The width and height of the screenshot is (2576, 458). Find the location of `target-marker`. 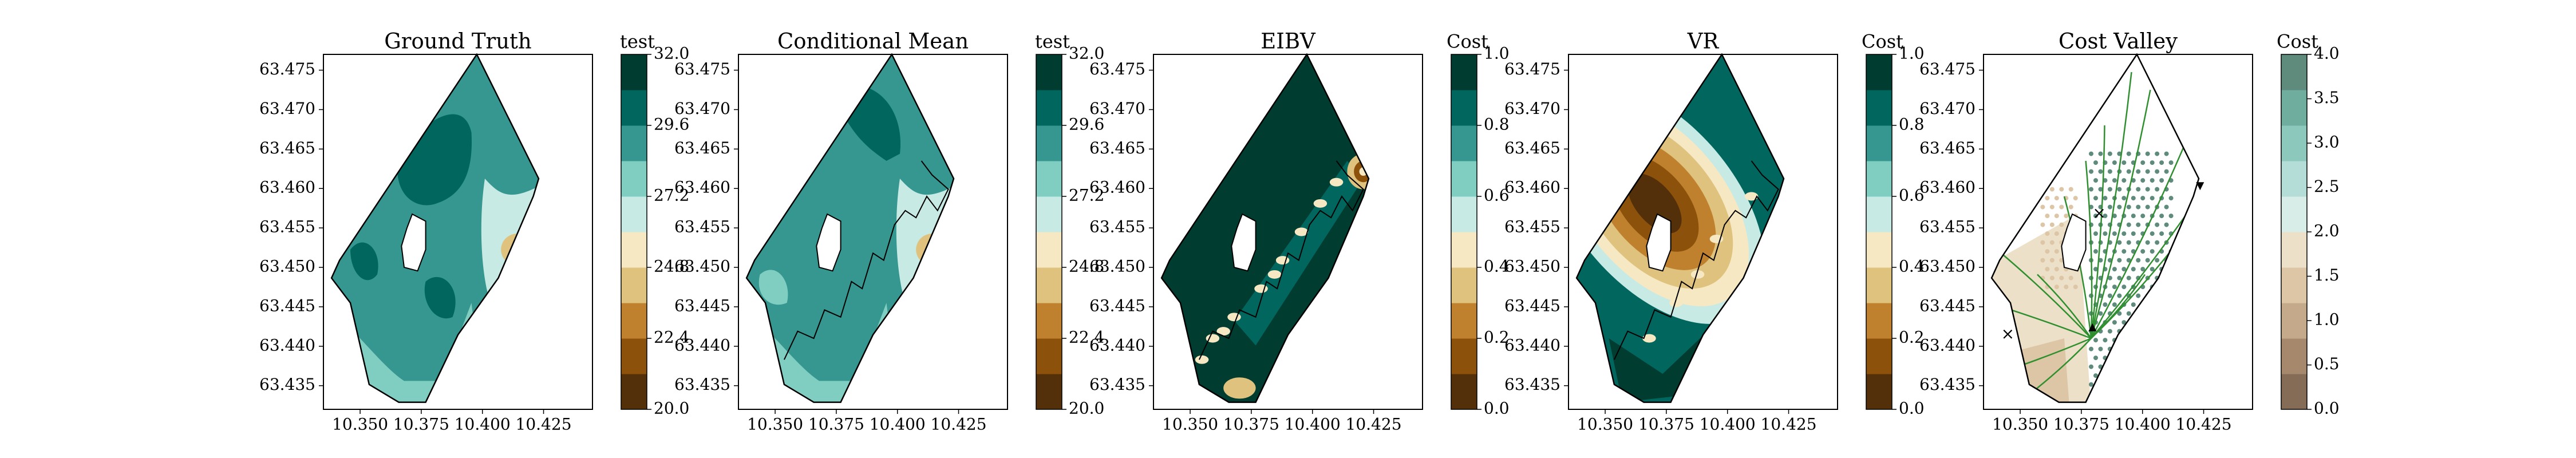

target-marker is located at coordinates (2200, 186).